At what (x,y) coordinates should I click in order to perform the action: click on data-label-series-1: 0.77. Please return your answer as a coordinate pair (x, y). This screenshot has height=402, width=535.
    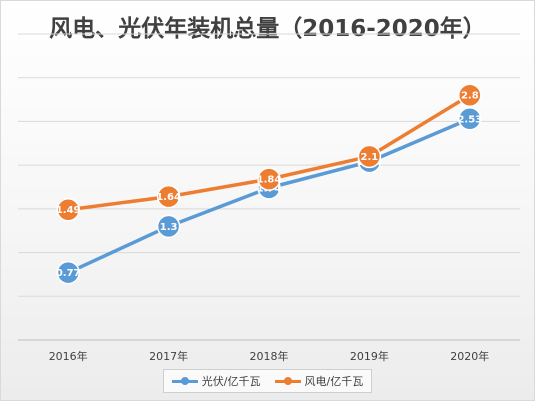
    Looking at the image, I should click on (68, 273).